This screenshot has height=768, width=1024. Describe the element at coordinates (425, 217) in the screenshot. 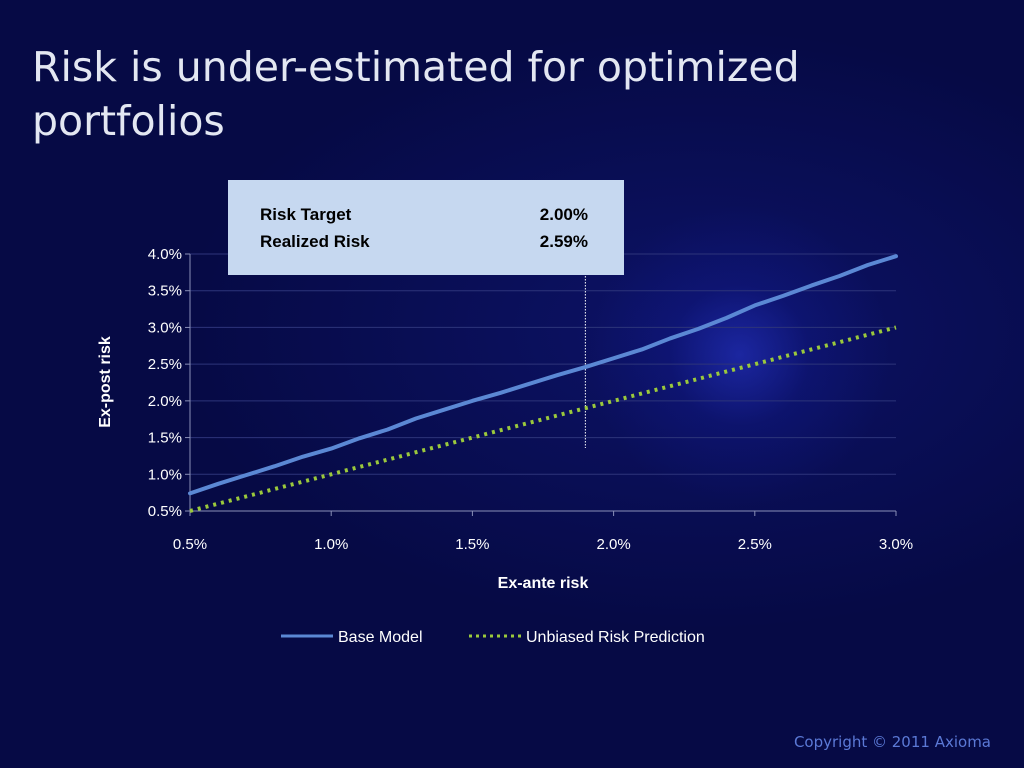

I see `risk-target-row: Risk Target 2.00%` at that location.